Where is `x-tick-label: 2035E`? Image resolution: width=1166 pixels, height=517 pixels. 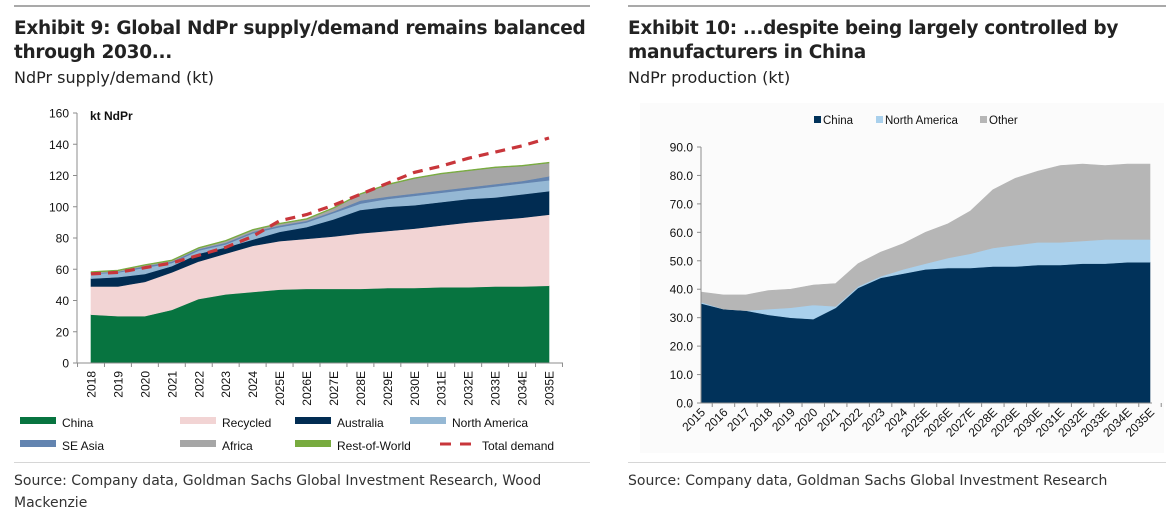 x-tick-label: 2035E is located at coordinates (550, 388).